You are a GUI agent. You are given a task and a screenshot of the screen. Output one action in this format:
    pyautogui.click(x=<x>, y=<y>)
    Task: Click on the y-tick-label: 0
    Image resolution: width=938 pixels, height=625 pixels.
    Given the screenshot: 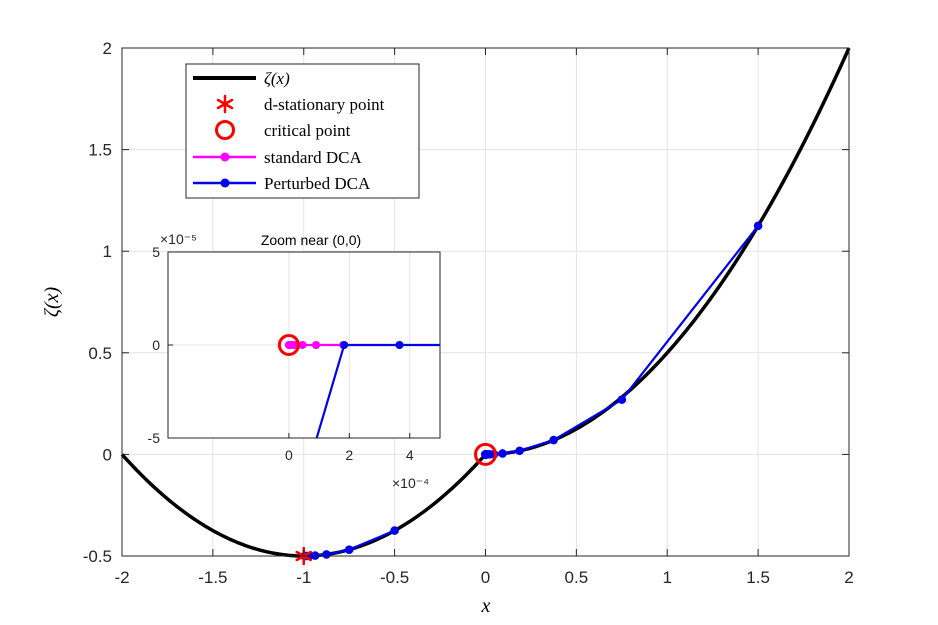 What is the action you would take?
    pyautogui.click(x=107, y=454)
    